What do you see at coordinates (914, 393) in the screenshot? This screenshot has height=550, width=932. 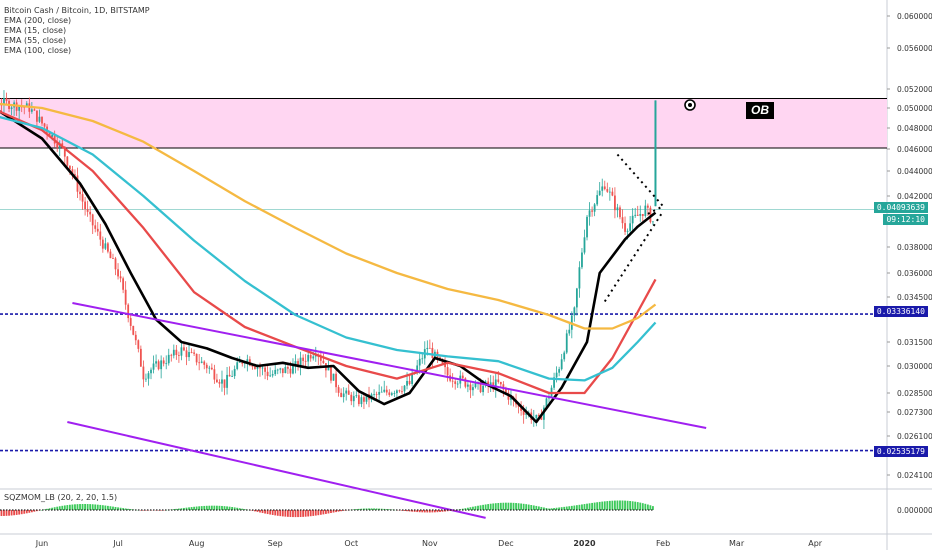 I see `price-tick-label: 0.02850000` at bounding box center [914, 393].